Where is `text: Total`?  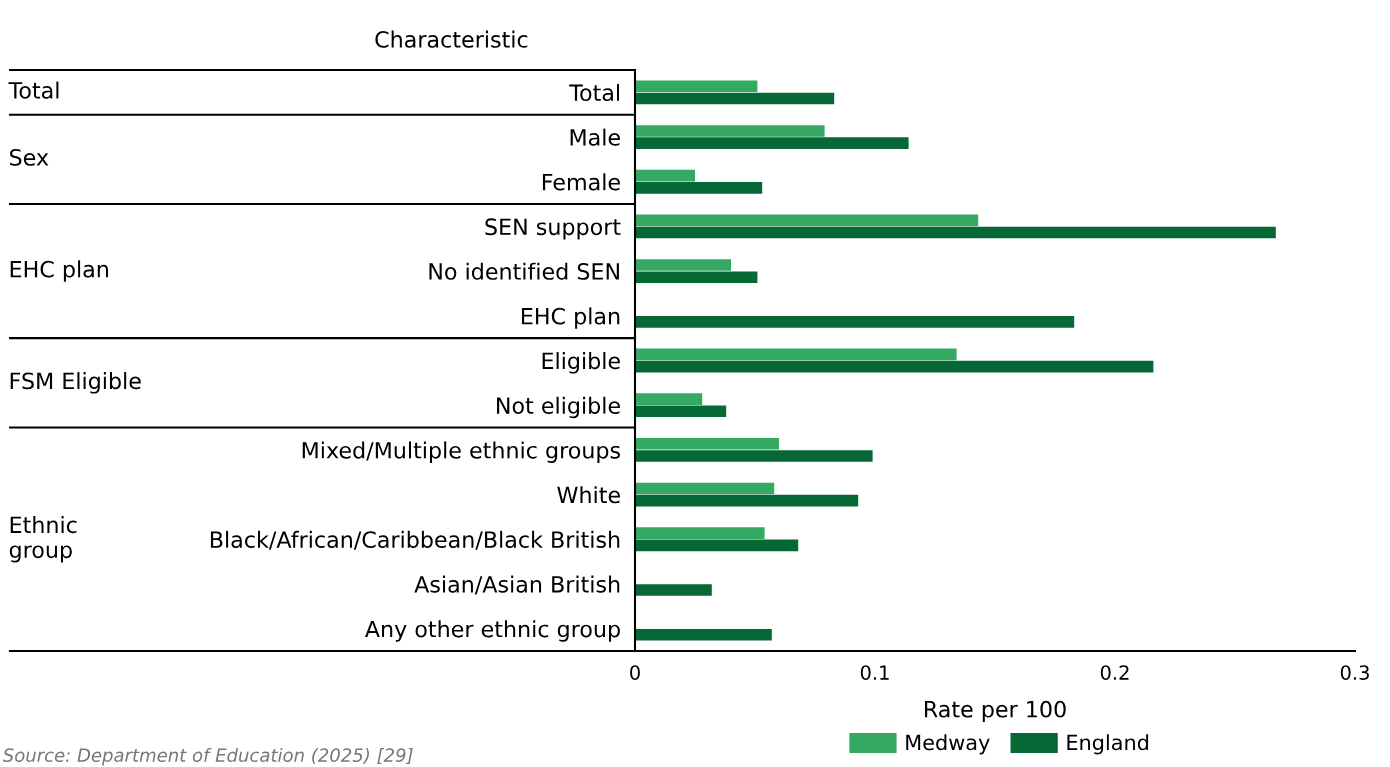 text: Total is located at coordinates (33, 90).